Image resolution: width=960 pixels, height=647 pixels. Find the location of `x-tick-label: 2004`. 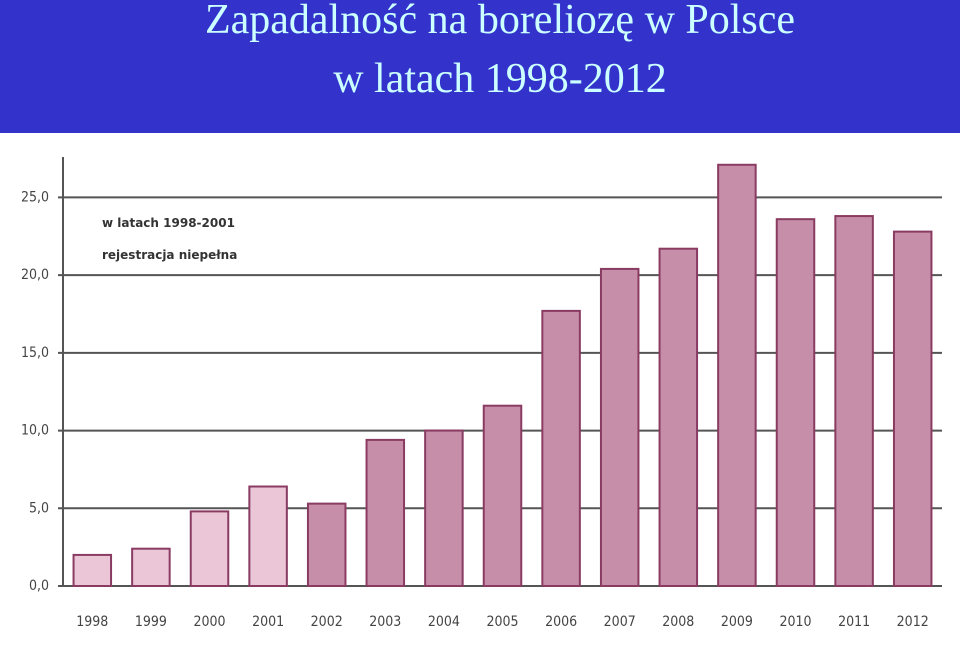

x-tick-label: 2004 is located at coordinates (444, 622).